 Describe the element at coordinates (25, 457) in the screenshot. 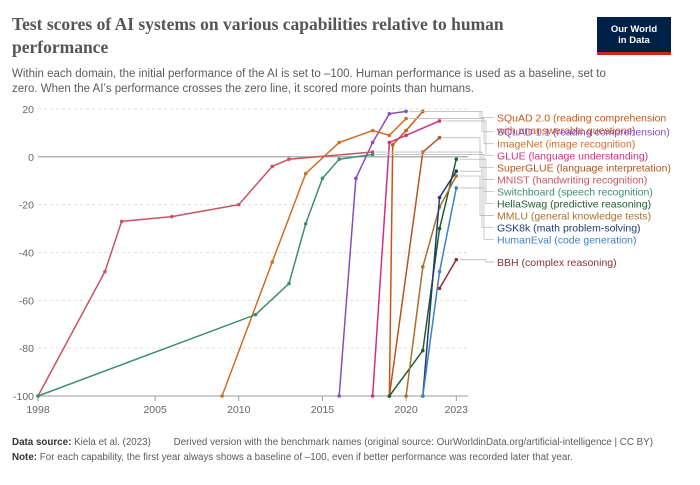

I see `note-label: Note:` at that location.